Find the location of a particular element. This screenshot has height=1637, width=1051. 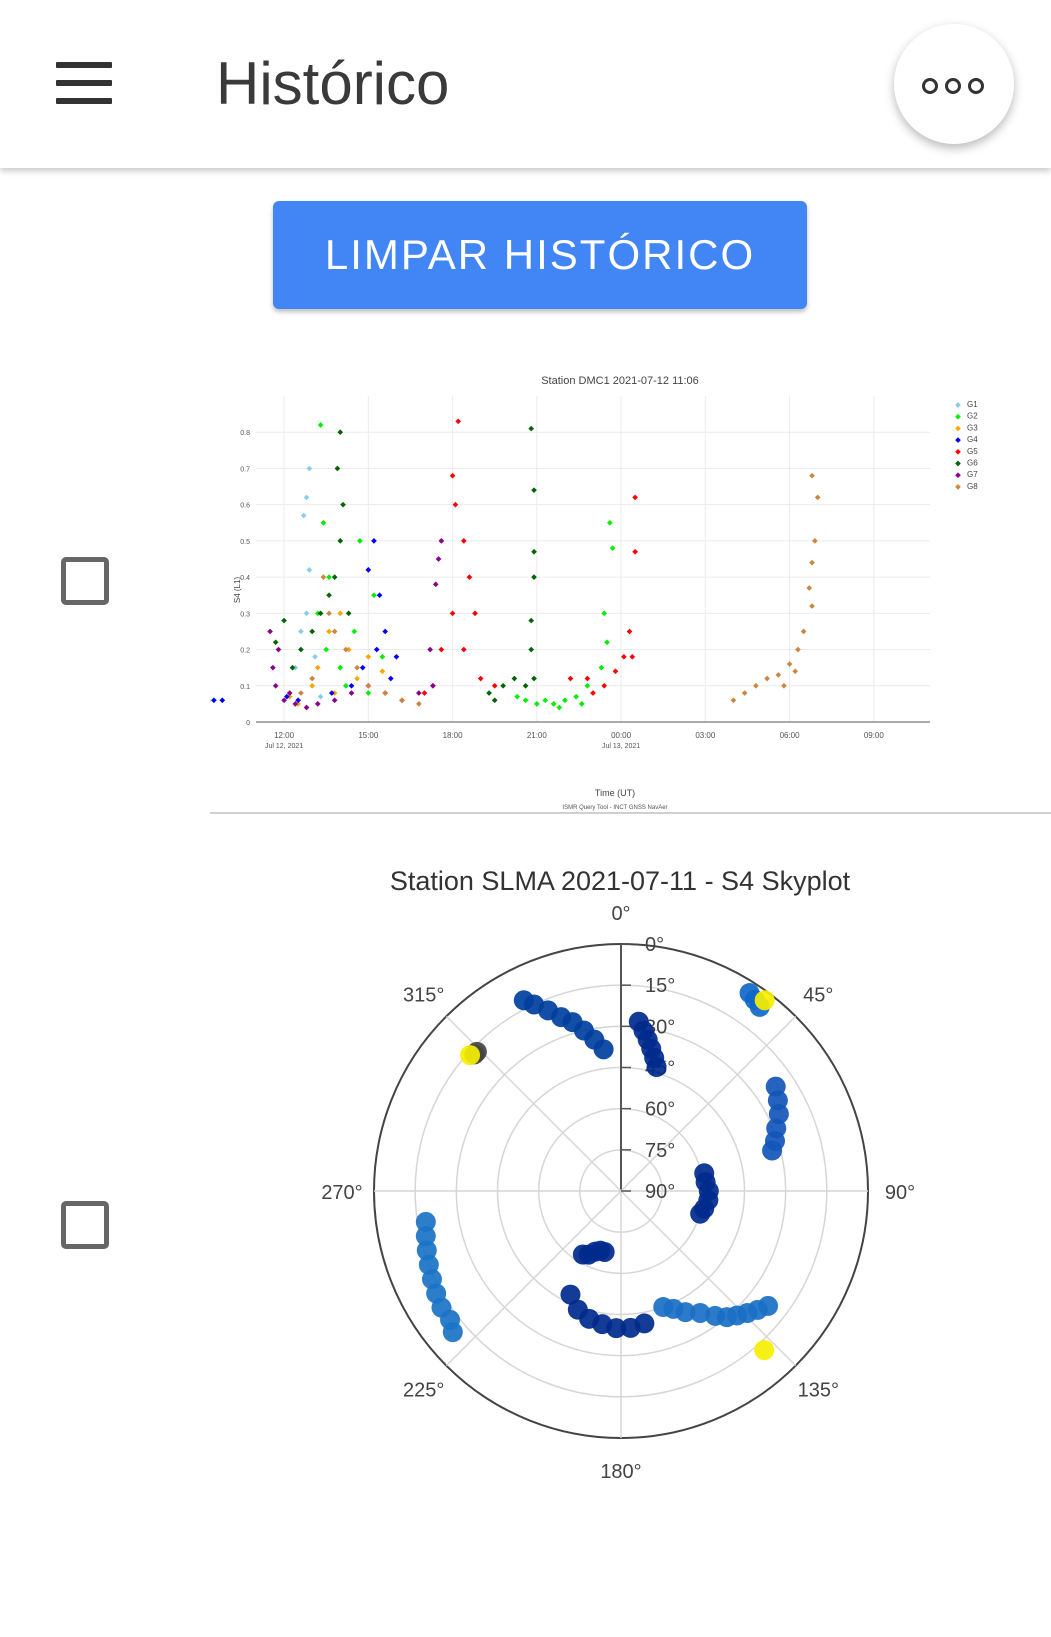

legend-label: G2 is located at coordinates (972, 416).